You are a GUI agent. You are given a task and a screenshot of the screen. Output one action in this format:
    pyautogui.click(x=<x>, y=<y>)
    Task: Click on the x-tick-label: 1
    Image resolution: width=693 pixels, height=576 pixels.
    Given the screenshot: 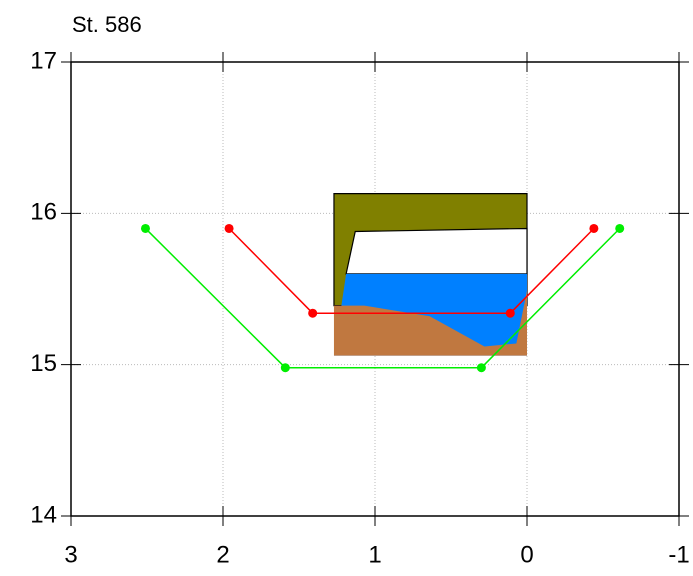 What is the action you would take?
    pyautogui.click(x=374, y=554)
    